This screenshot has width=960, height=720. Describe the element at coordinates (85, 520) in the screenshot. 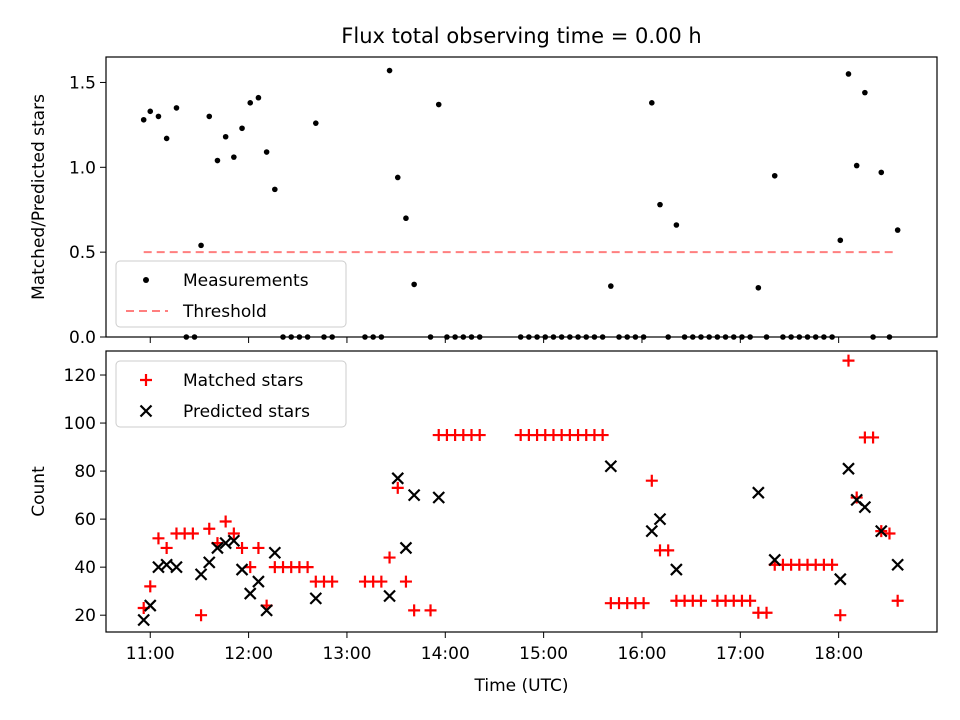

I see `count-y-tick-label: 60` at that location.